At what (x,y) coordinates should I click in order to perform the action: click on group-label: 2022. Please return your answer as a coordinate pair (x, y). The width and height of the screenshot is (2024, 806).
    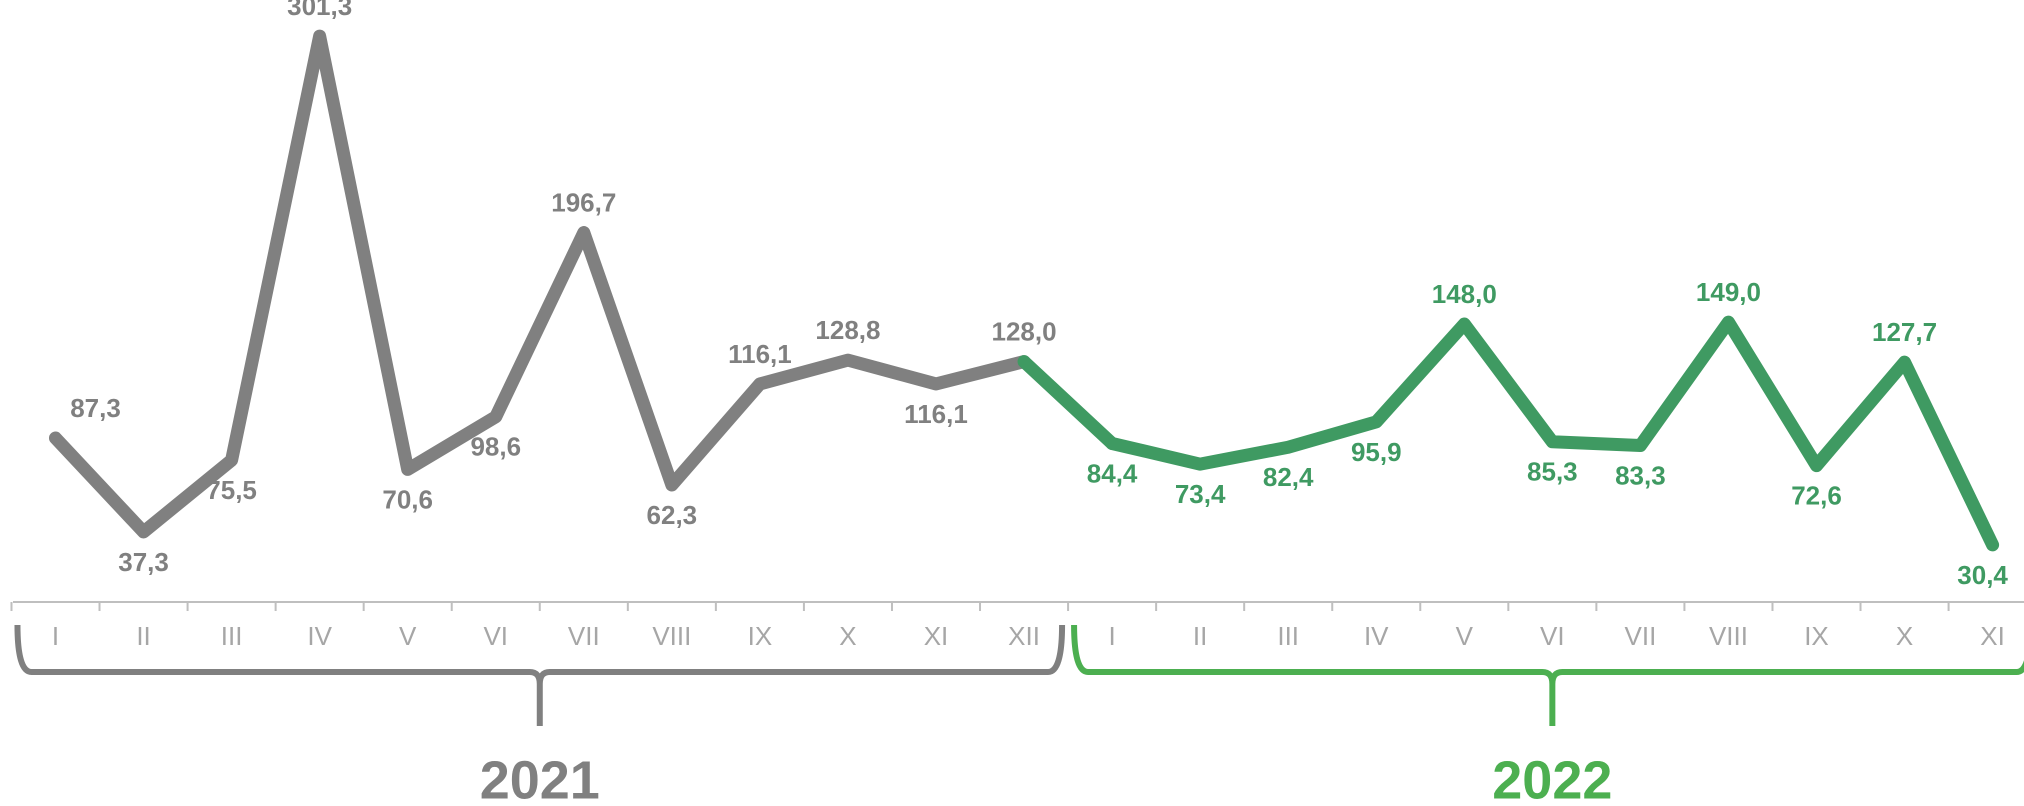
    Looking at the image, I should click on (1552, 778).